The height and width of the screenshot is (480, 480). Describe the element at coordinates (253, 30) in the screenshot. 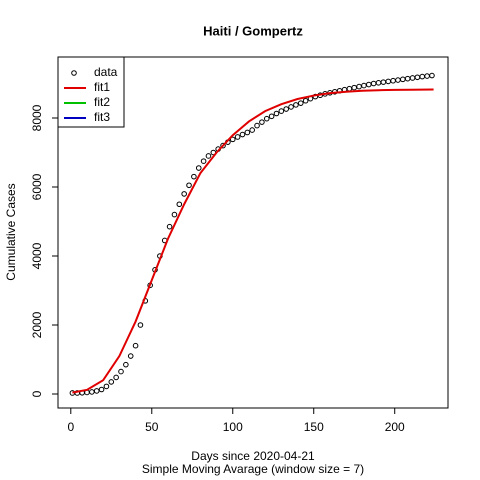

I see `chart-title: Haiti / Gompertz` at that location.